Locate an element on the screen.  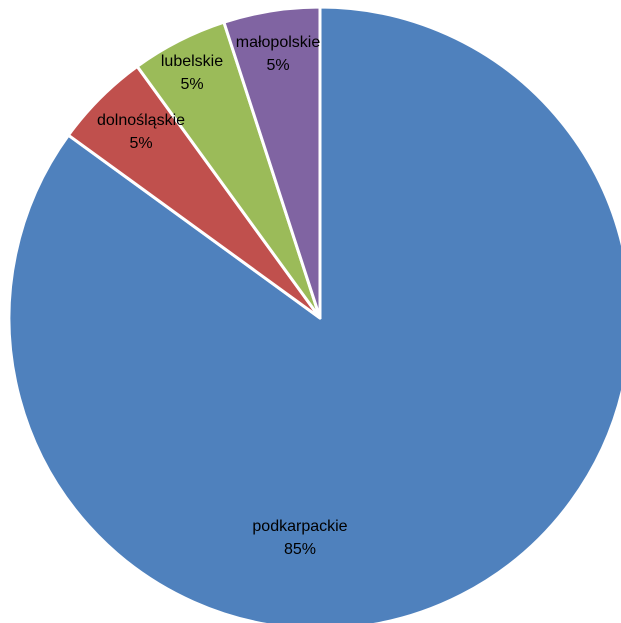
slice-label-group-2: dolnośląskie 5% is located at coordinates (141, 132).